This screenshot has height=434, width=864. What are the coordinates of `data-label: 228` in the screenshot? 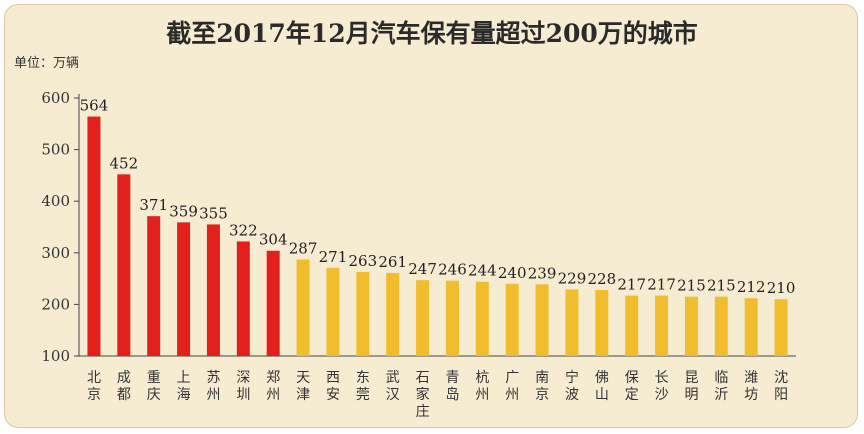 It's located at (601, 279).